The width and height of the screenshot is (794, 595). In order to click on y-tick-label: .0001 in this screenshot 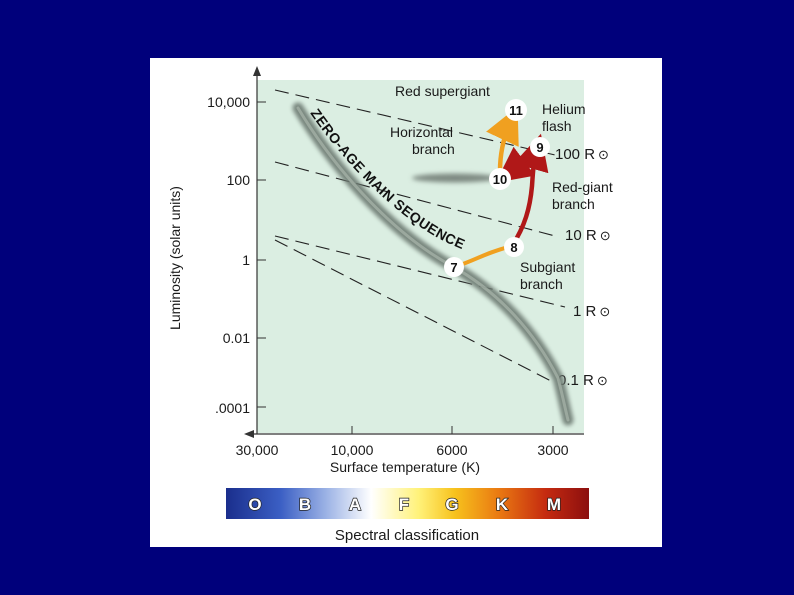, I will do `click(232, 408)`.